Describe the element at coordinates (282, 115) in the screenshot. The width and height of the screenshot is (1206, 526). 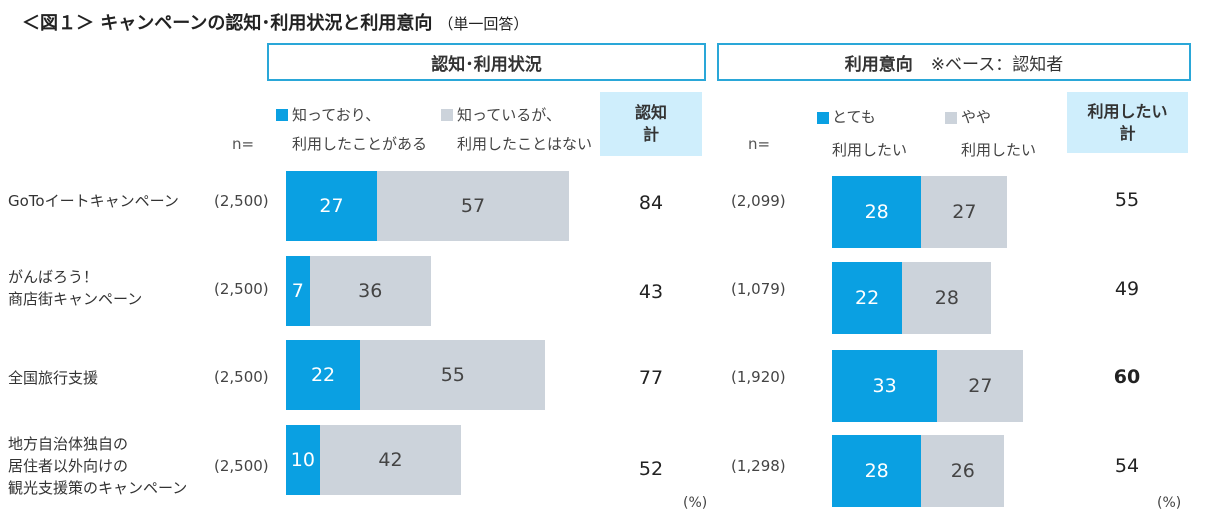
I see `legend-swatch-left-a` at that location.